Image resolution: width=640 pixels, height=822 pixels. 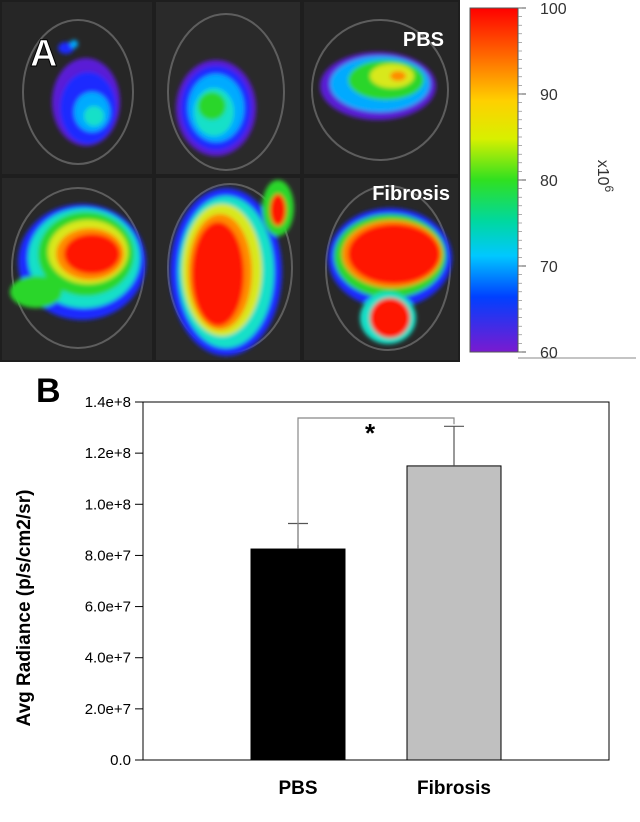 What do you see at coordinates (549, 95) in the screenshot?
I see `colorbar-tick-label: 90` at bounding box center [549, 95].